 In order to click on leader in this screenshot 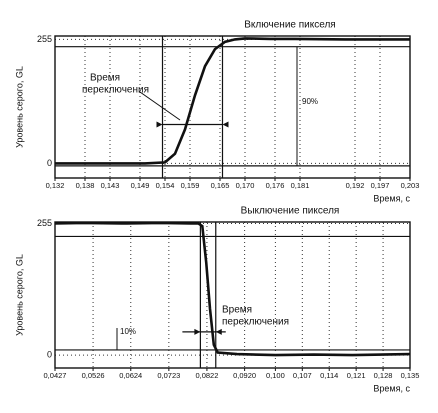, I will do `click(160, 106)`.